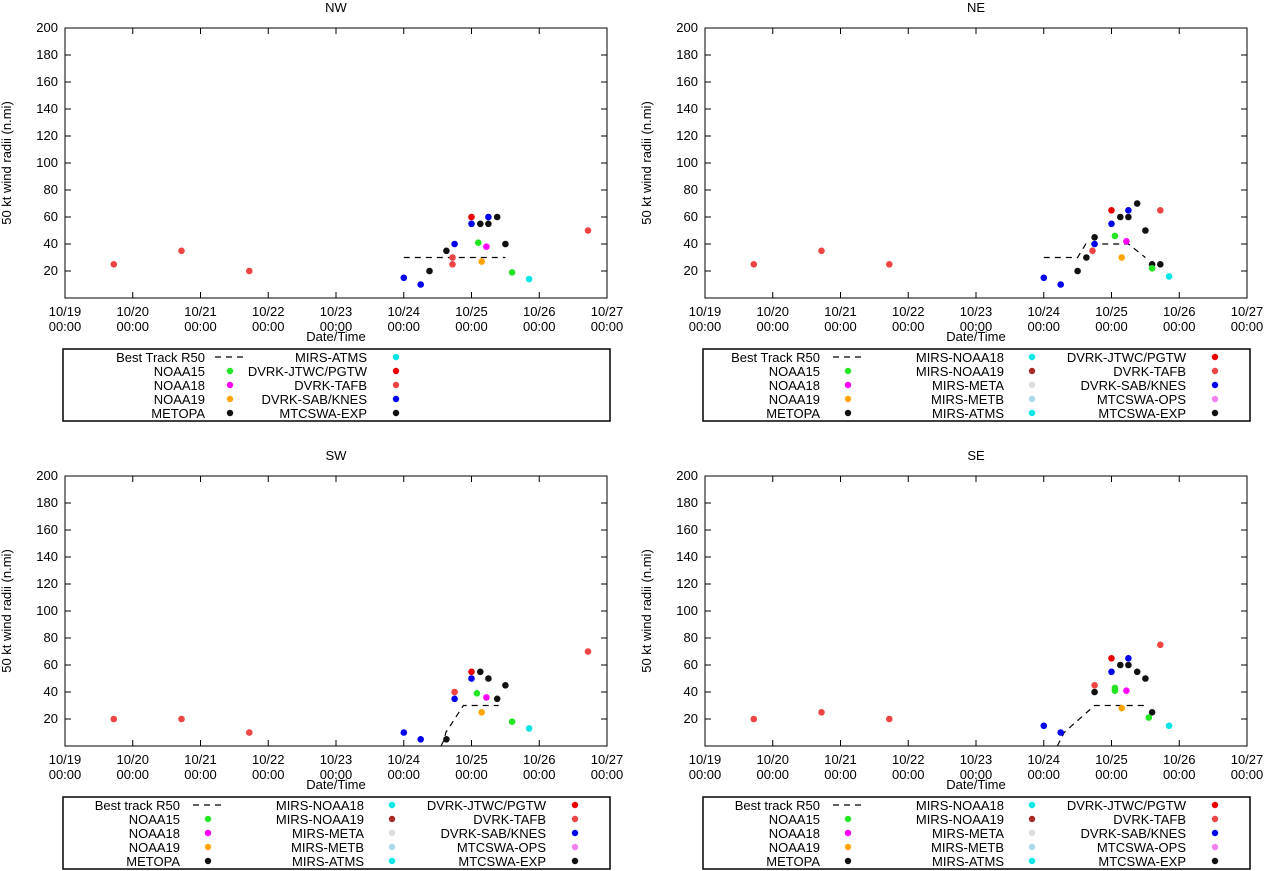 This screenshot has height=871, width=1267. Describe the element at coordinates (471, 759) in the screenshot. I see `x-tick-date: 10/25` at that location.